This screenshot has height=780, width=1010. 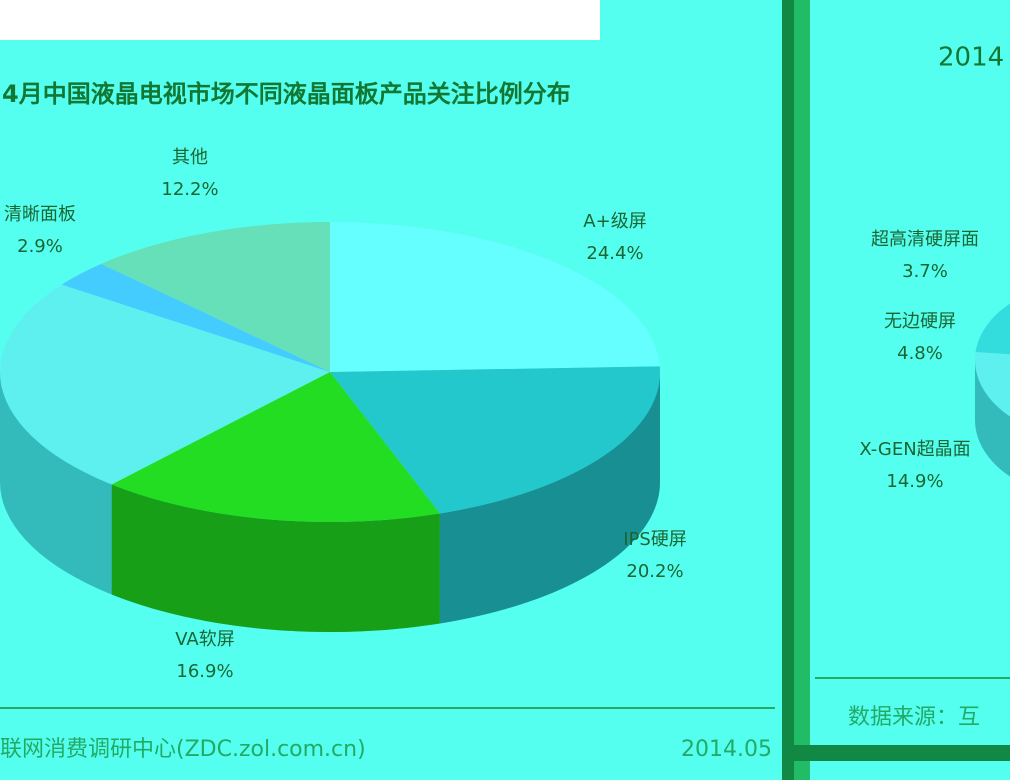 What do you see at coordinates (655, 539) in the screenshot?
I see `slice-label: IPS硬屏` at bounding box center [655, 539].